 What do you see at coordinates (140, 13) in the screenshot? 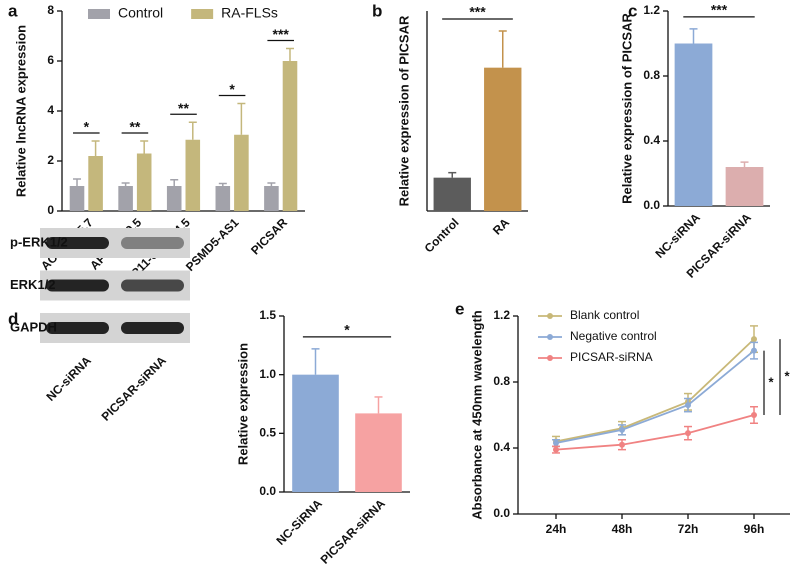
I see `legend-label: Control` at bounding box center [140, 13].